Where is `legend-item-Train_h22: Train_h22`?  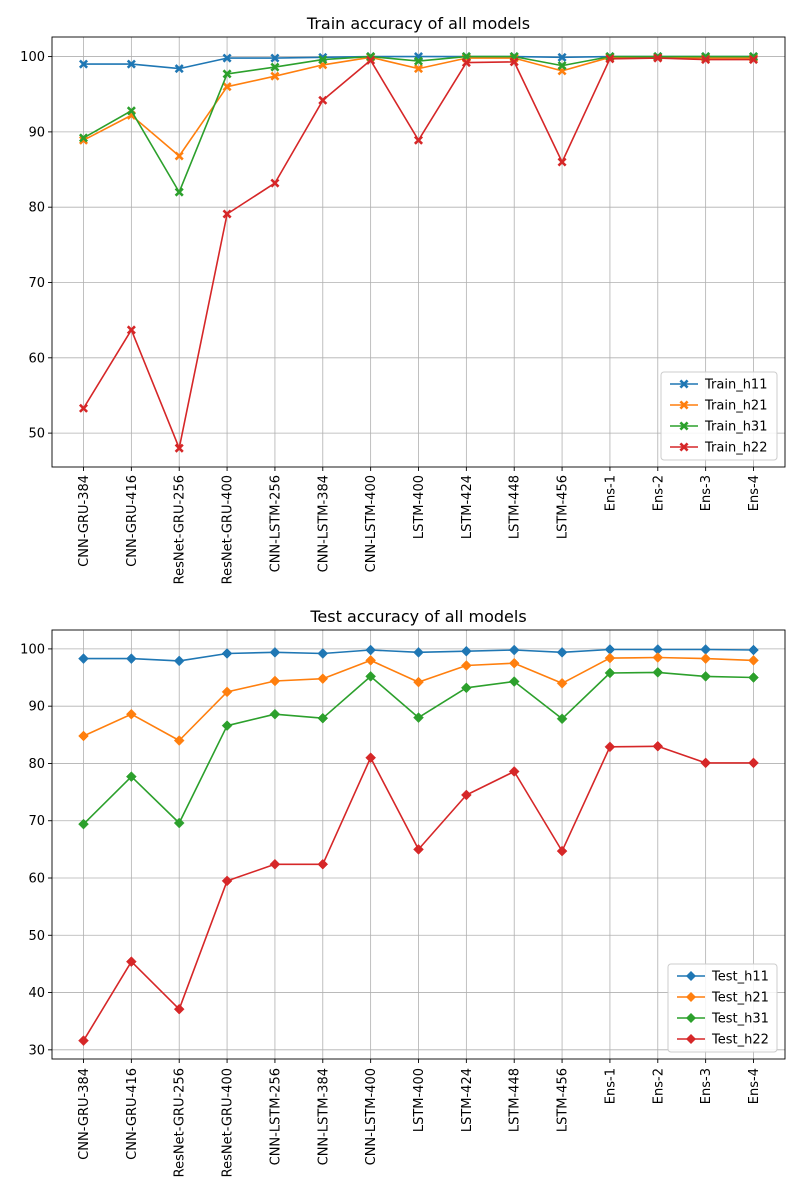 legend-item-Train_h22: Train_h22 is located at coordinates (718, 448).